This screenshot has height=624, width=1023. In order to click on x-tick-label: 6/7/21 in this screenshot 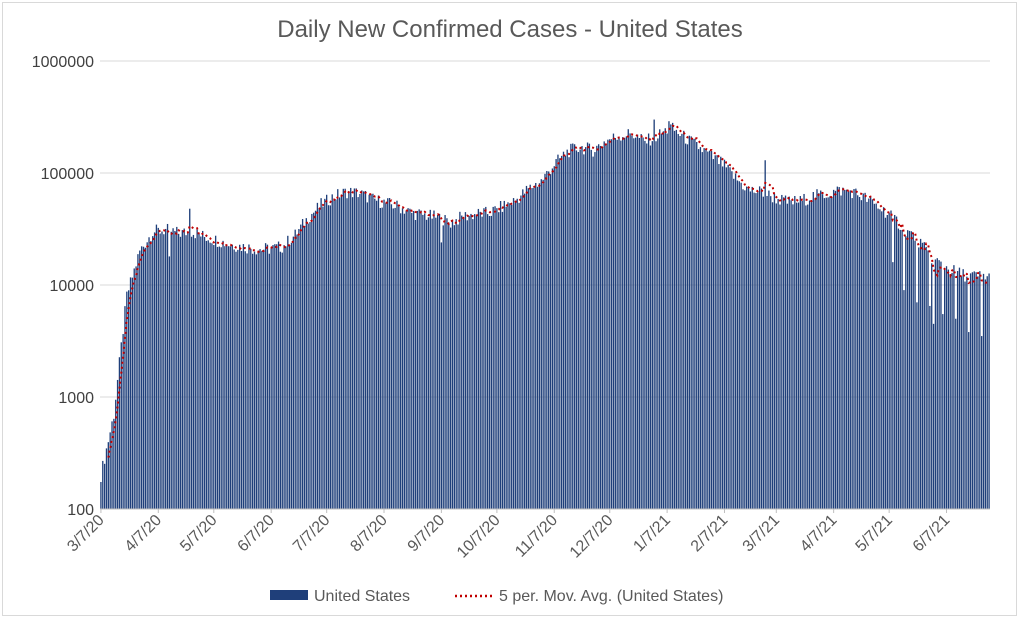, I will do `click(932, 534)`.